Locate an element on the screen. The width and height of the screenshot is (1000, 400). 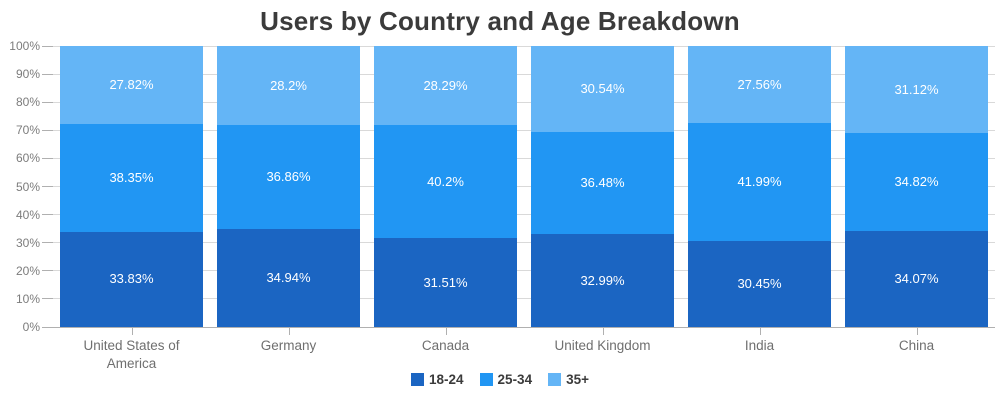
y-axis-tick-label: 70% is located at coordinates (27, 130).